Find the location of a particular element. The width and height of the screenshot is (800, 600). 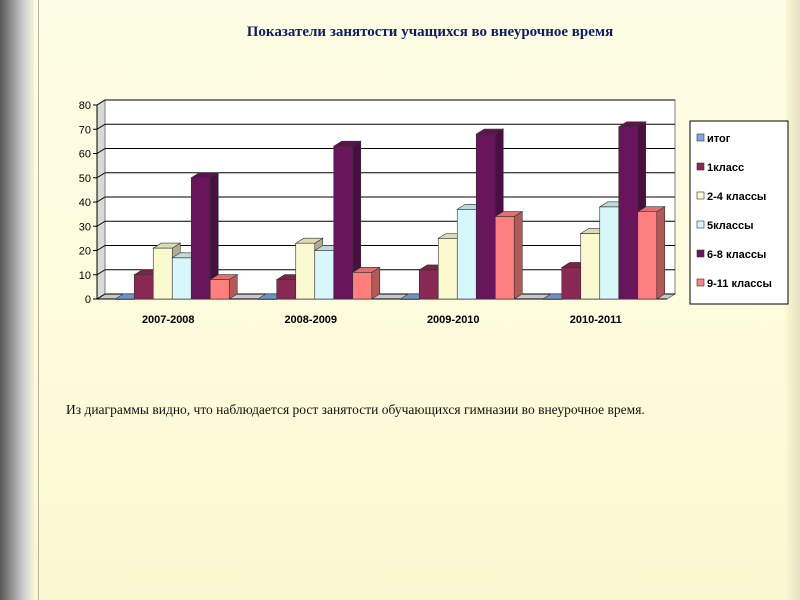

y-tick-label: 40 is located at coordinates (85, 203).